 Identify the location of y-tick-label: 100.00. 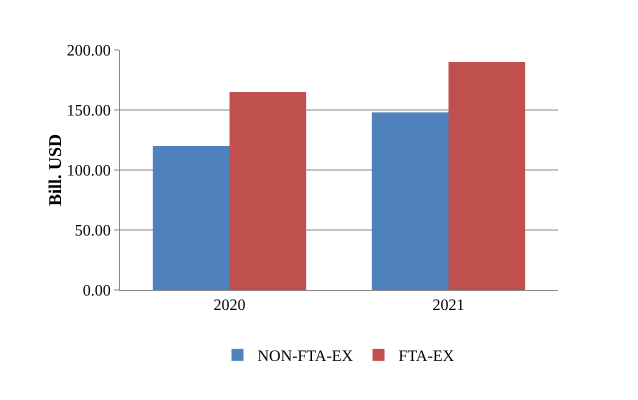
(88, 171).